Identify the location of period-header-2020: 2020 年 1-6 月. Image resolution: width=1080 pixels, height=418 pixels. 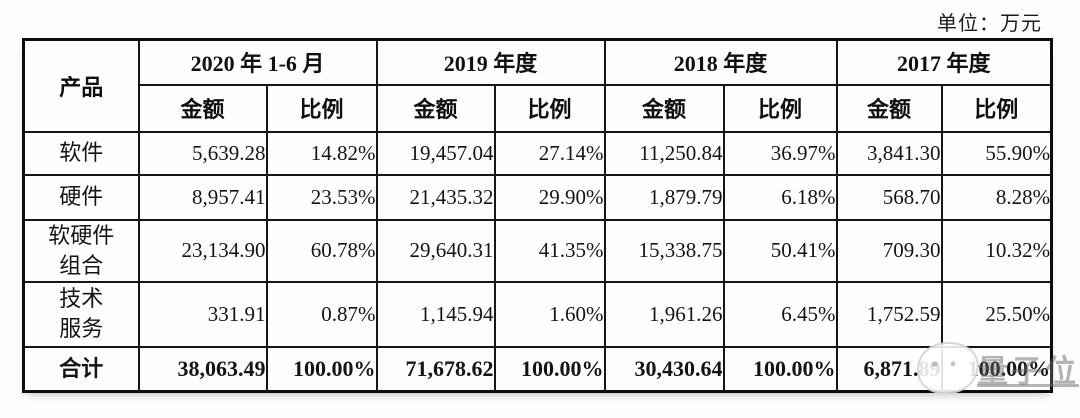
(257, 62).